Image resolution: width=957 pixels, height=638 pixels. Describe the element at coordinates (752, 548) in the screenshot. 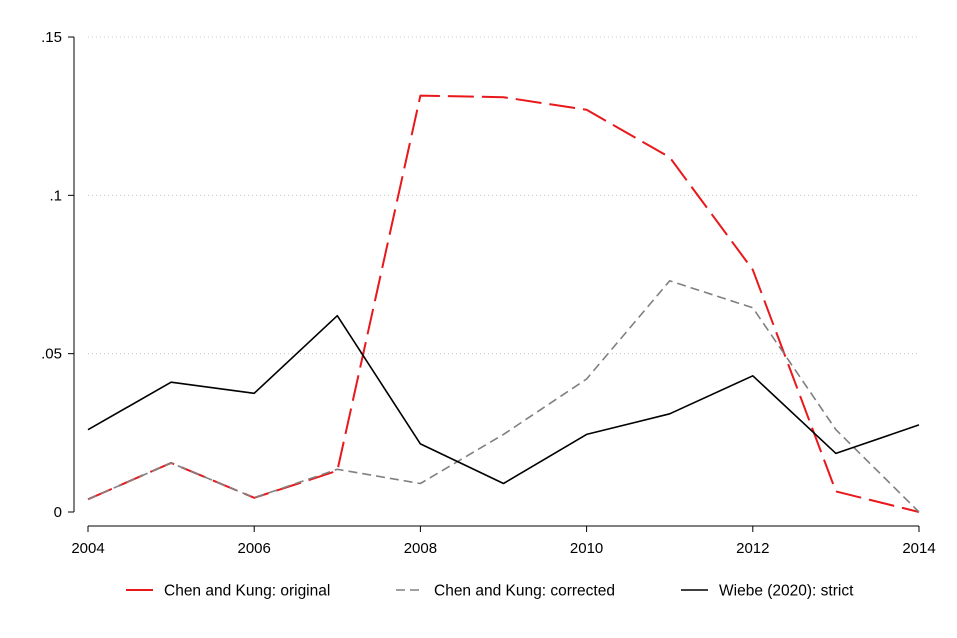

I see `x-tick-label: 2012` at that location.